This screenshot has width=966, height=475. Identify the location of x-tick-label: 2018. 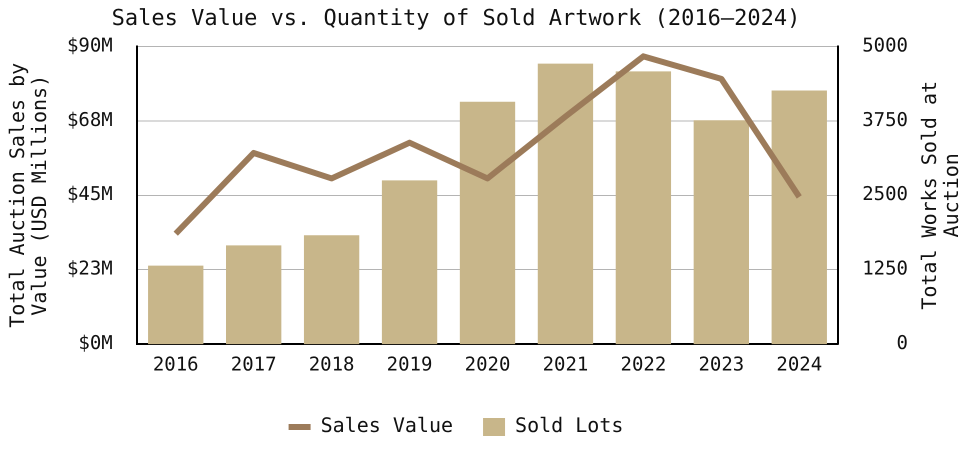
(331, 365).